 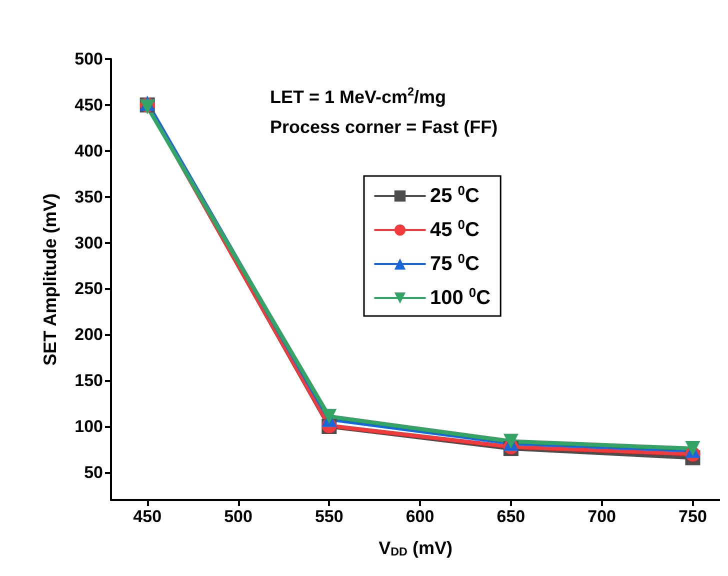 What do you see at coordinates (88, 150) in the screenshot?
I see `y-tick-label: 400` at bounding box center [88, 150].